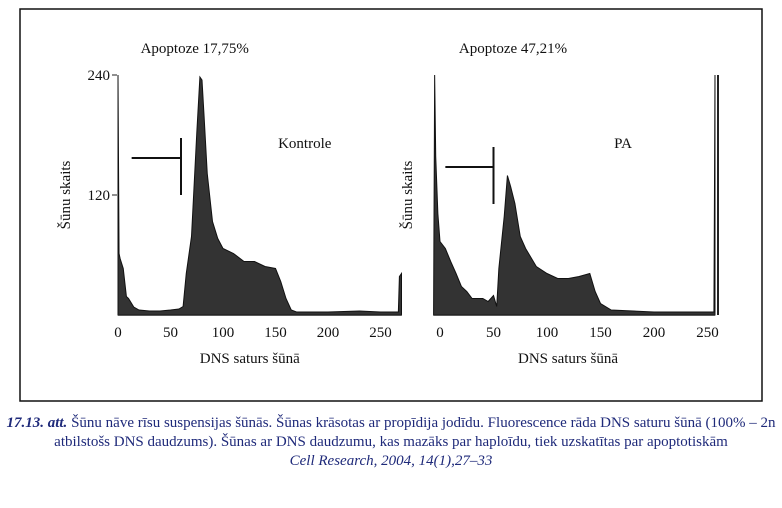 This screenshot has height=508, width=782. What do you see at coordinates (305, 144) in the screenshot?
I see `series-label: Kontrole` at bounding box center [305, 144].